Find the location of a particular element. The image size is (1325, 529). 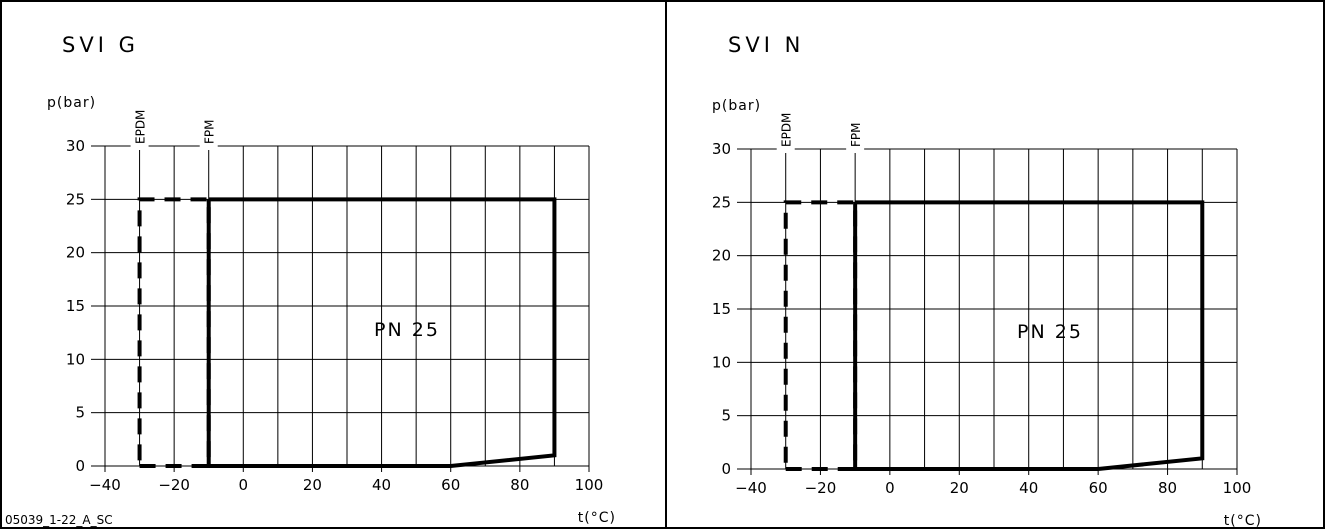

chart-title: SVI N is located at coordinates (766, 45).